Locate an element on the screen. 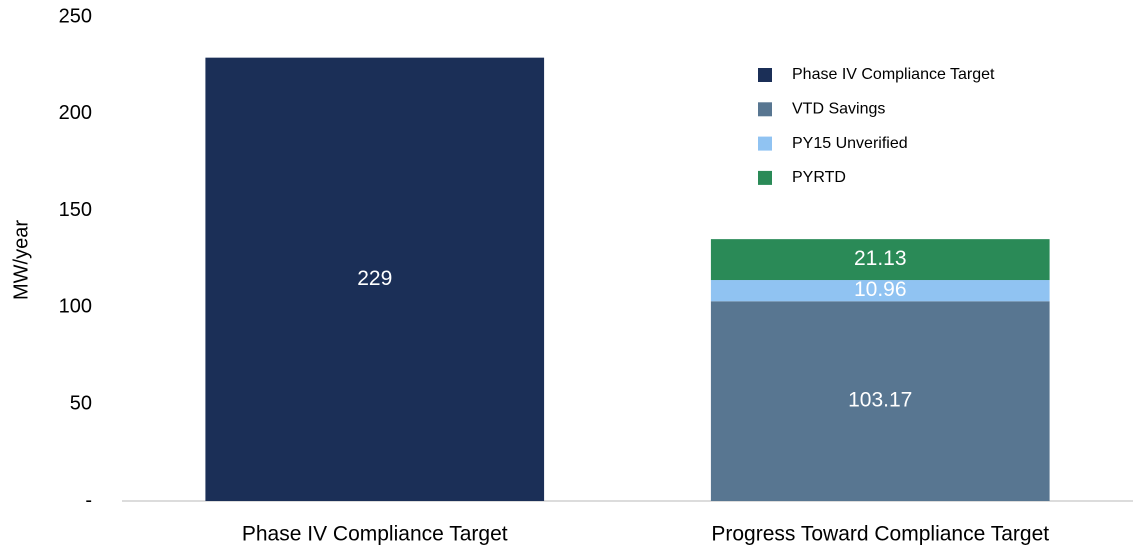 The width and height of the screenshot is (1133, 550). value-label: 229 is located at coordinates (374, 278).